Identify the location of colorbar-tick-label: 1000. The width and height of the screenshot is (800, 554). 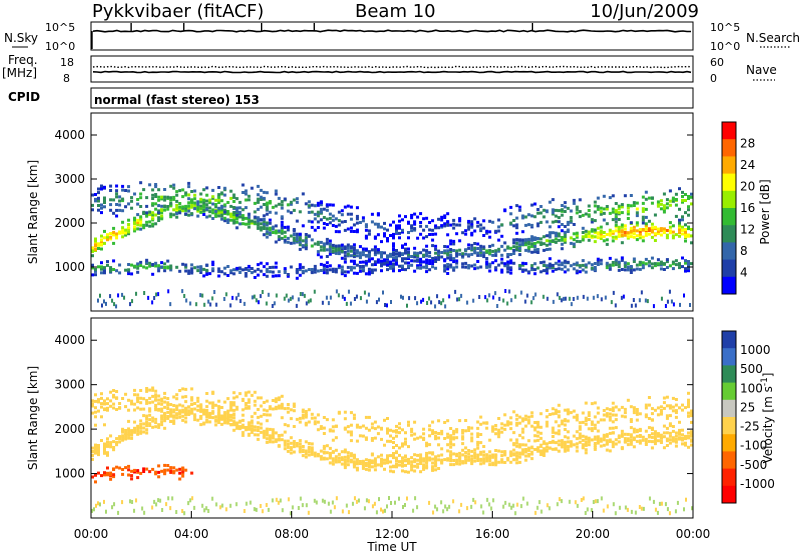
(755, 350).